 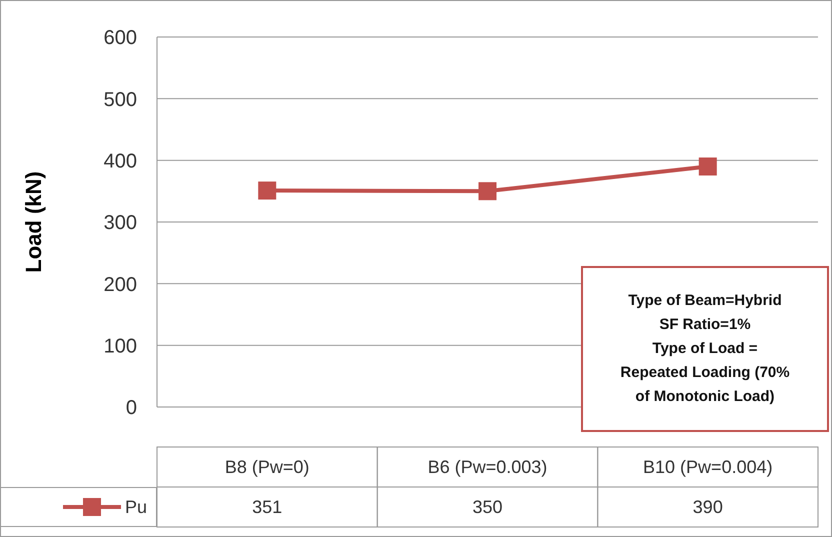 What do you see at coordinates (120, 346) in the screenshot?
I see `y-tick-label: 100` at bounding box center [120, 346].